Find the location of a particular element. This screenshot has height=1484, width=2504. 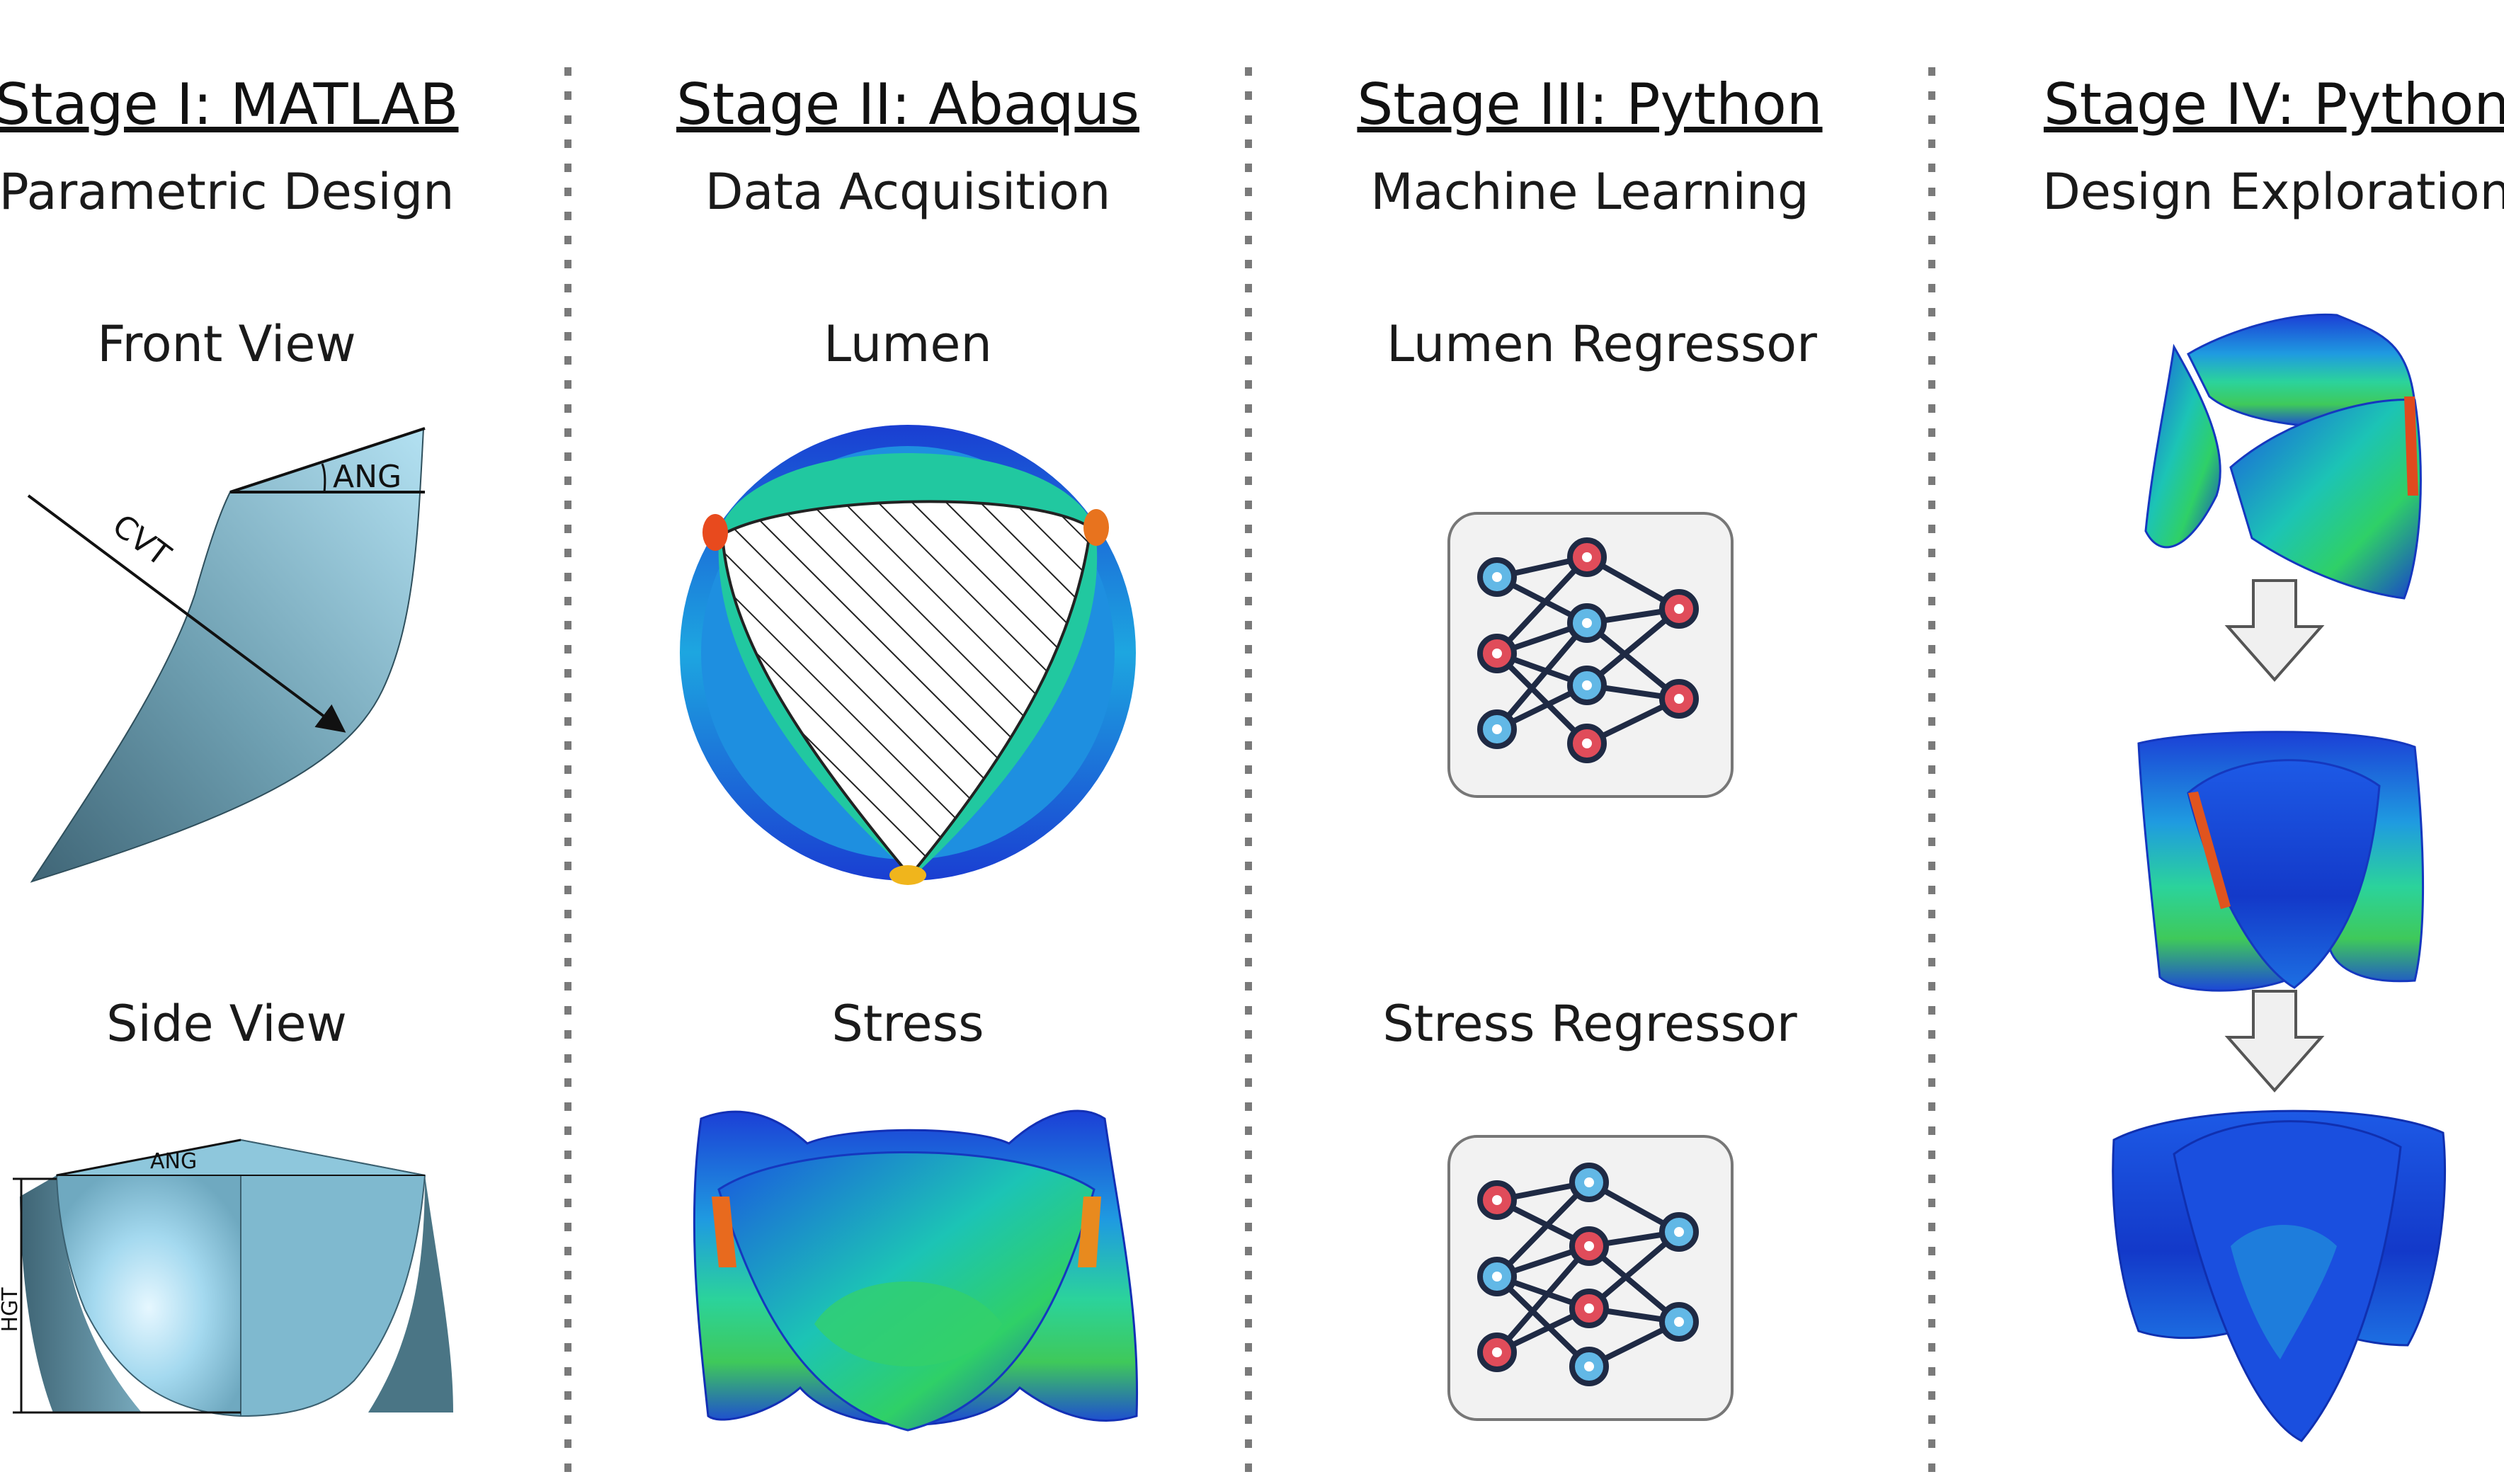

stress-label: Stress is located at coordinates (907, 1024).